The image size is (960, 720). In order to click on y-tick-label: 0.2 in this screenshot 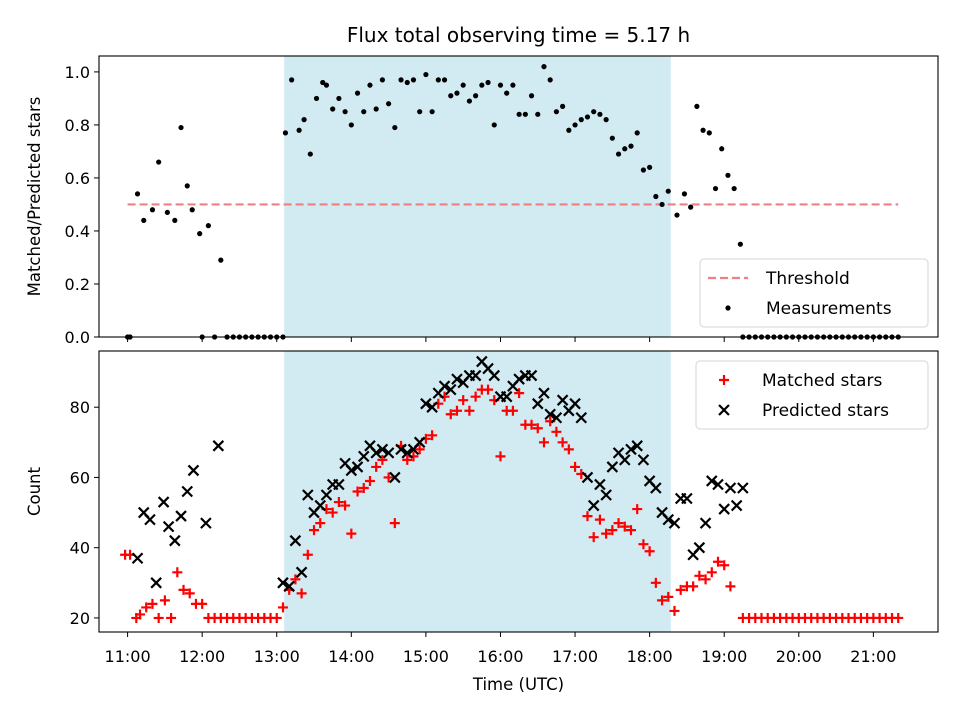, I will do `click(77, 284)`.